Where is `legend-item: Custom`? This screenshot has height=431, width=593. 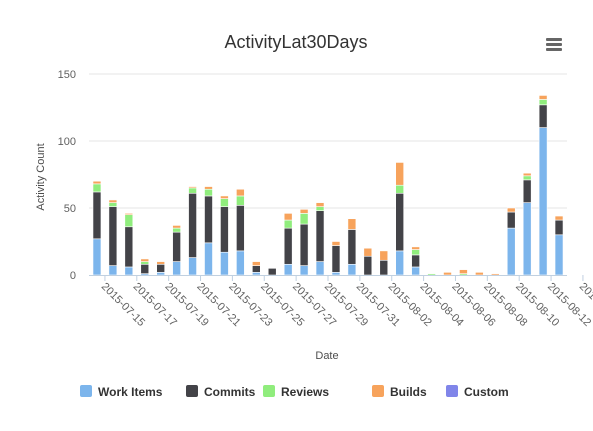 legend-item: Custom is located at coordinates (477, 392).